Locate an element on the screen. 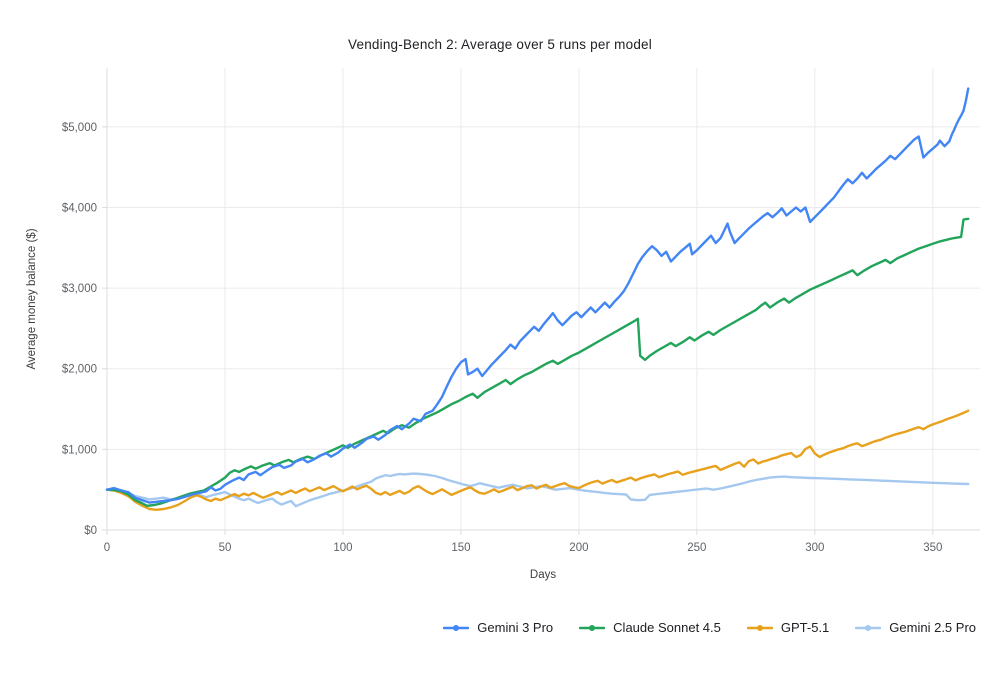 This screenshot has width=1000, height=677. x-tick-label: 350 is located at coordinates (932, 548).